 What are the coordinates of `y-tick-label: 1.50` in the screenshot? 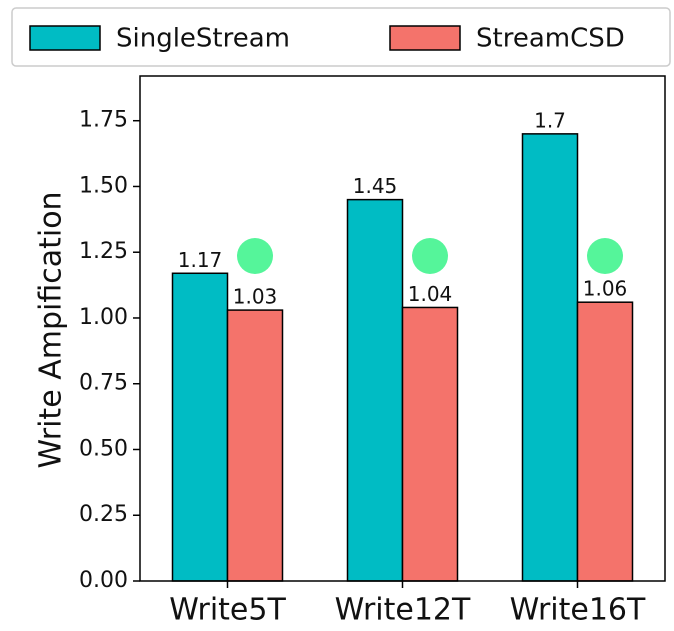 It's located at (103, 185).